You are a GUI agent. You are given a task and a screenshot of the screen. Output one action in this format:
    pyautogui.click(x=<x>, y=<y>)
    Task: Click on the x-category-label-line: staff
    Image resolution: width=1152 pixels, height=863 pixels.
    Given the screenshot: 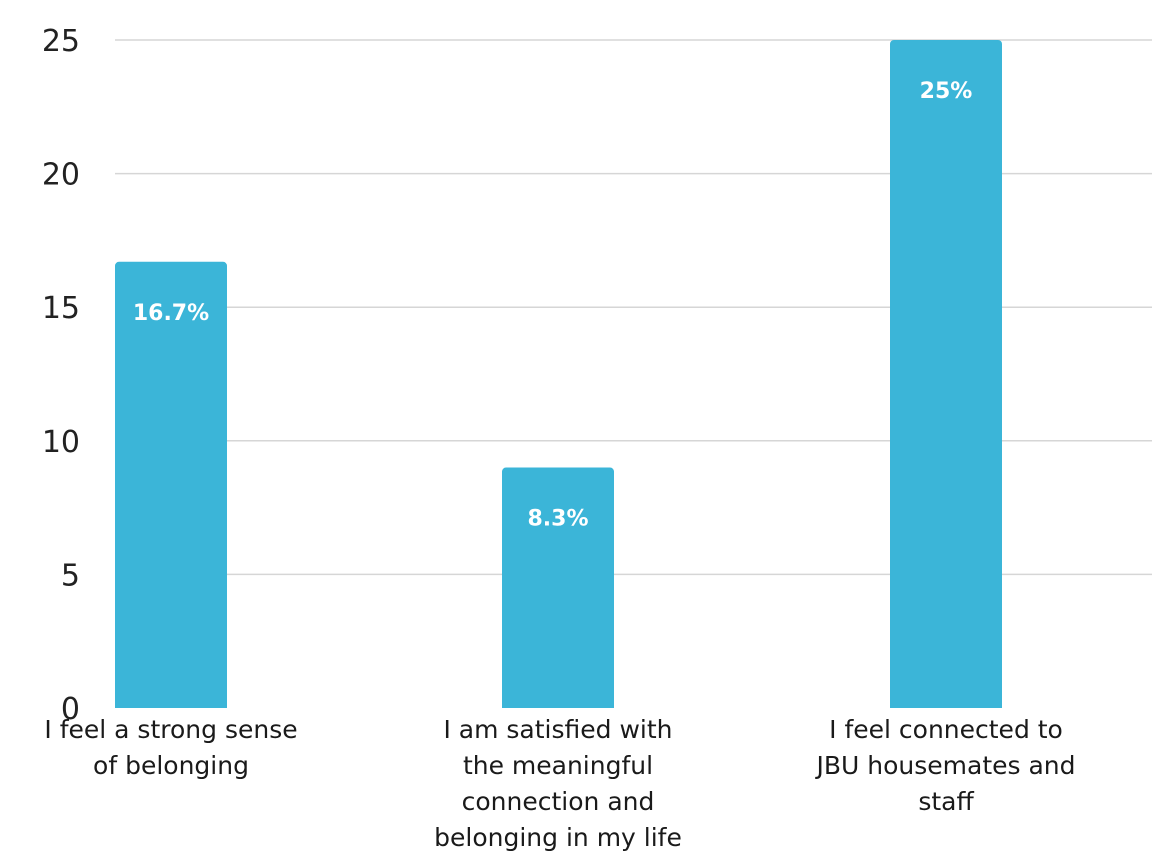 What is the action you would take?
    pyautogui.click(x=946, y=801)
    